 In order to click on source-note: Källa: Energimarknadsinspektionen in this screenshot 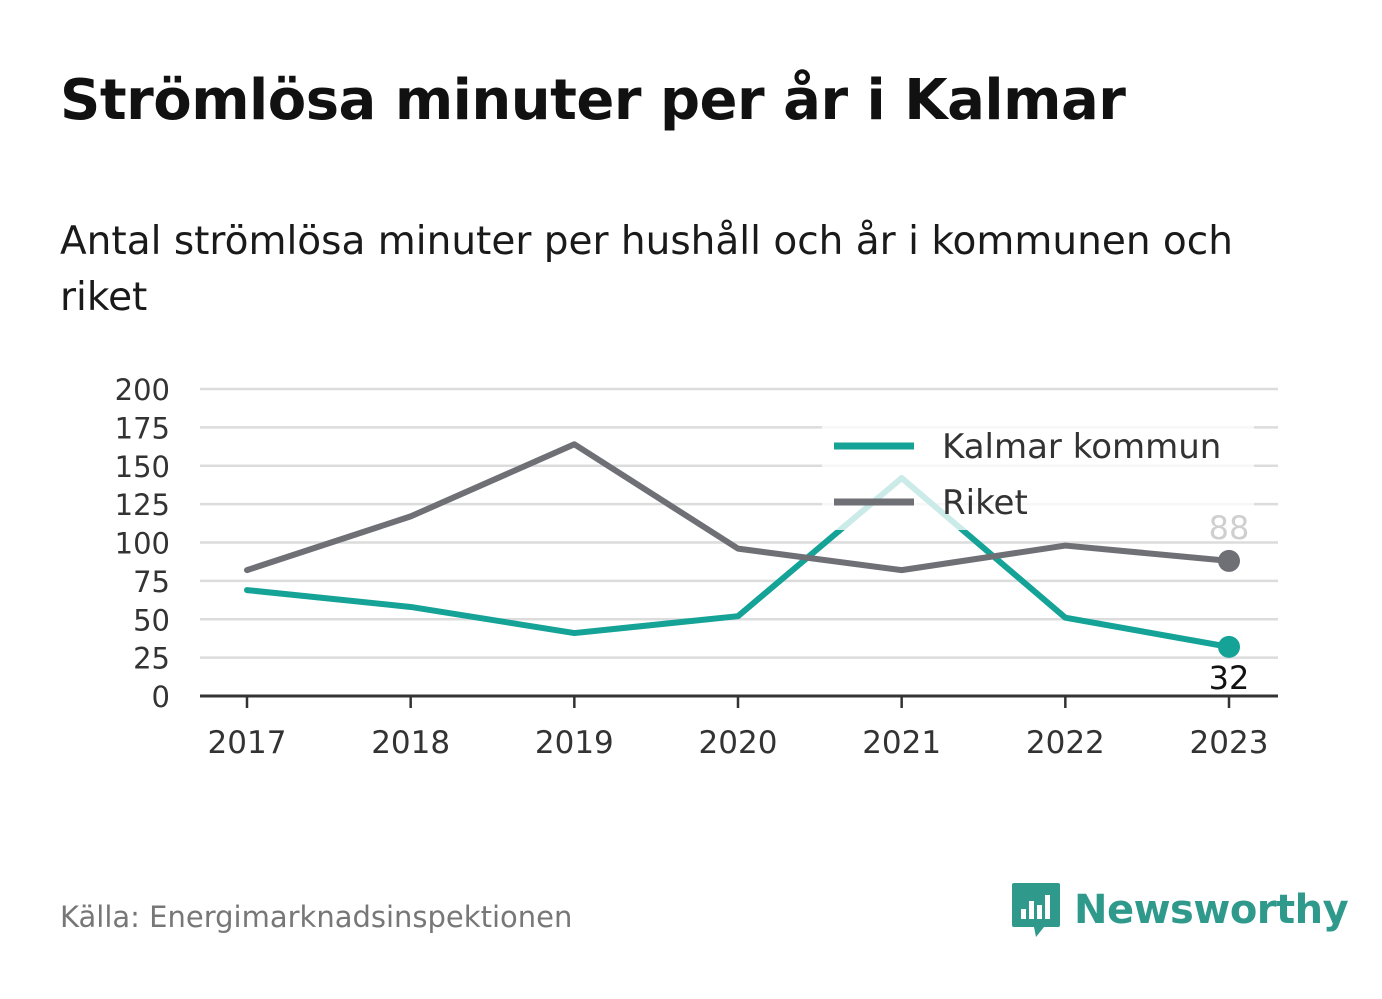, I will do `click(316, 917)`.